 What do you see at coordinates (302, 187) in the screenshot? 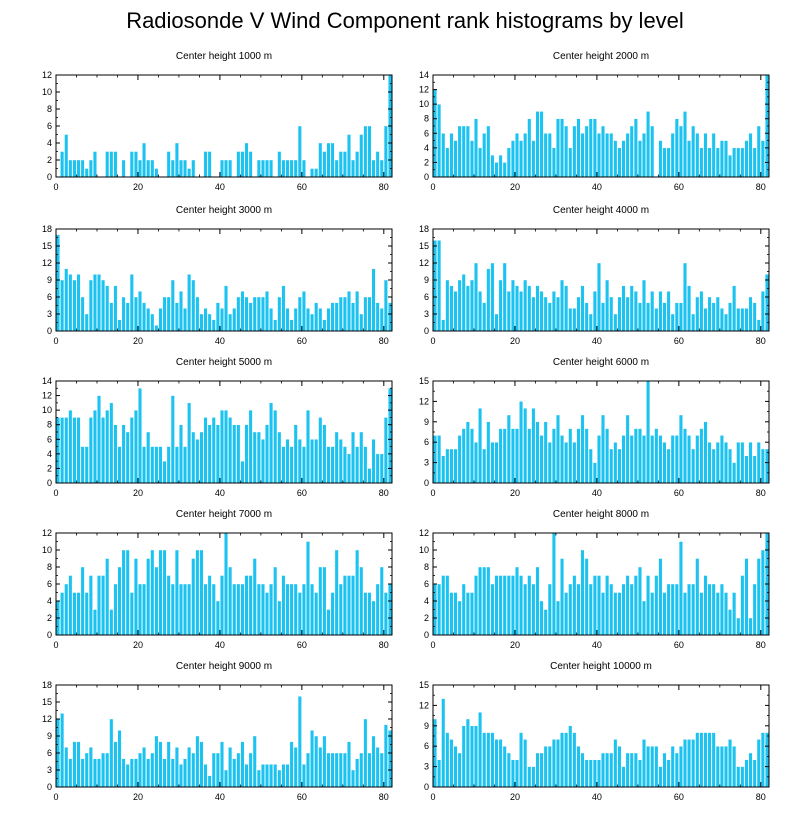
I see `x-tick-label: 60` at bounding box center [302, 187].